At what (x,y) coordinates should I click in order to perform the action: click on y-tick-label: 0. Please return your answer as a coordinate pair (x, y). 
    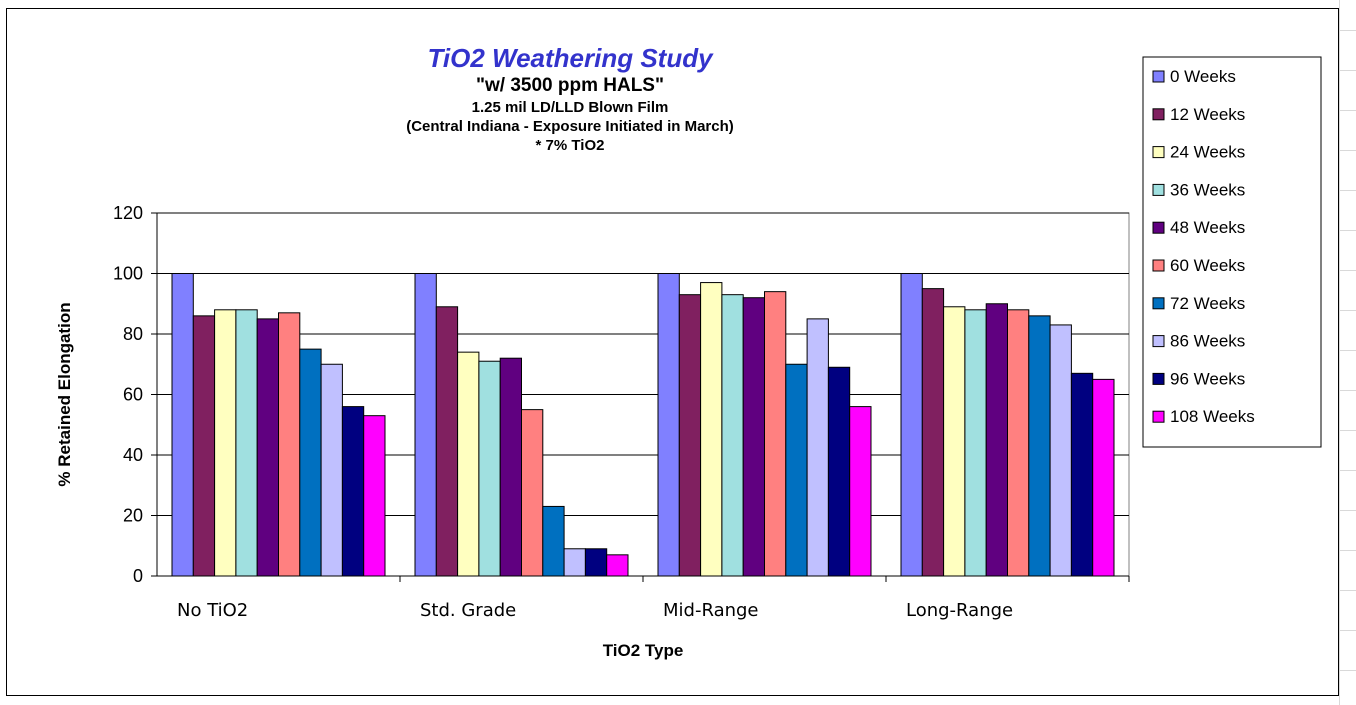
    Looking at the image, I should click on (138, 576).